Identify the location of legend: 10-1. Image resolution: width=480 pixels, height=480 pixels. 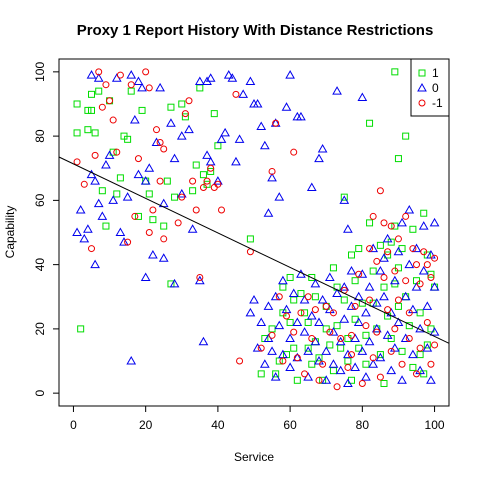
(430, 87).